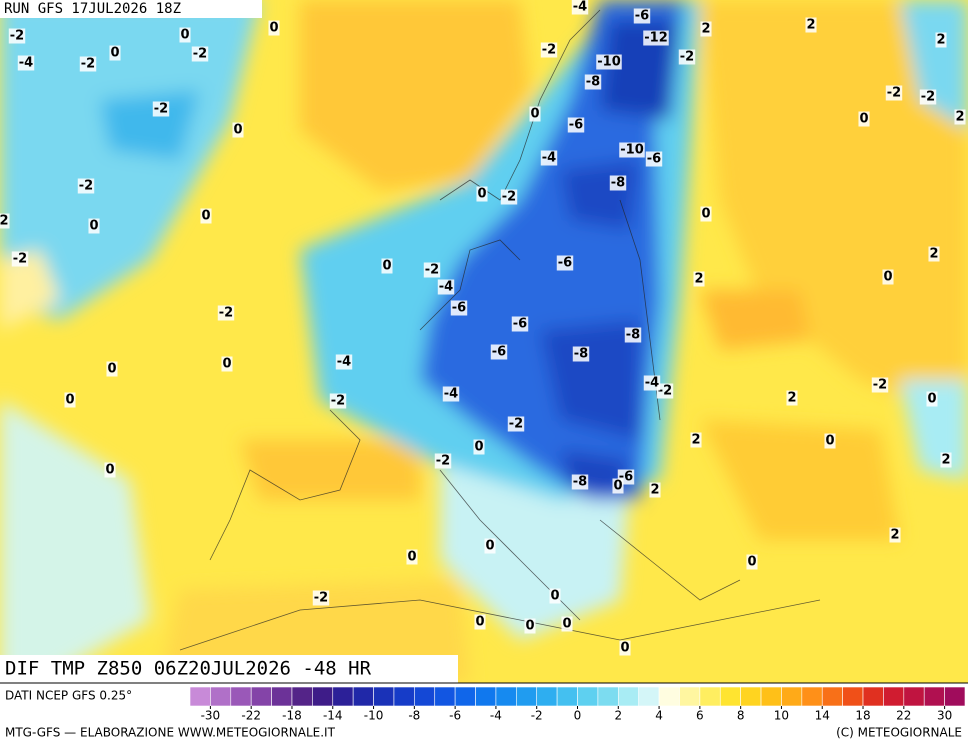  Describe the element at coordinates (414, 716) in the screenshot. I see `colorbar-label: -8` at that location.